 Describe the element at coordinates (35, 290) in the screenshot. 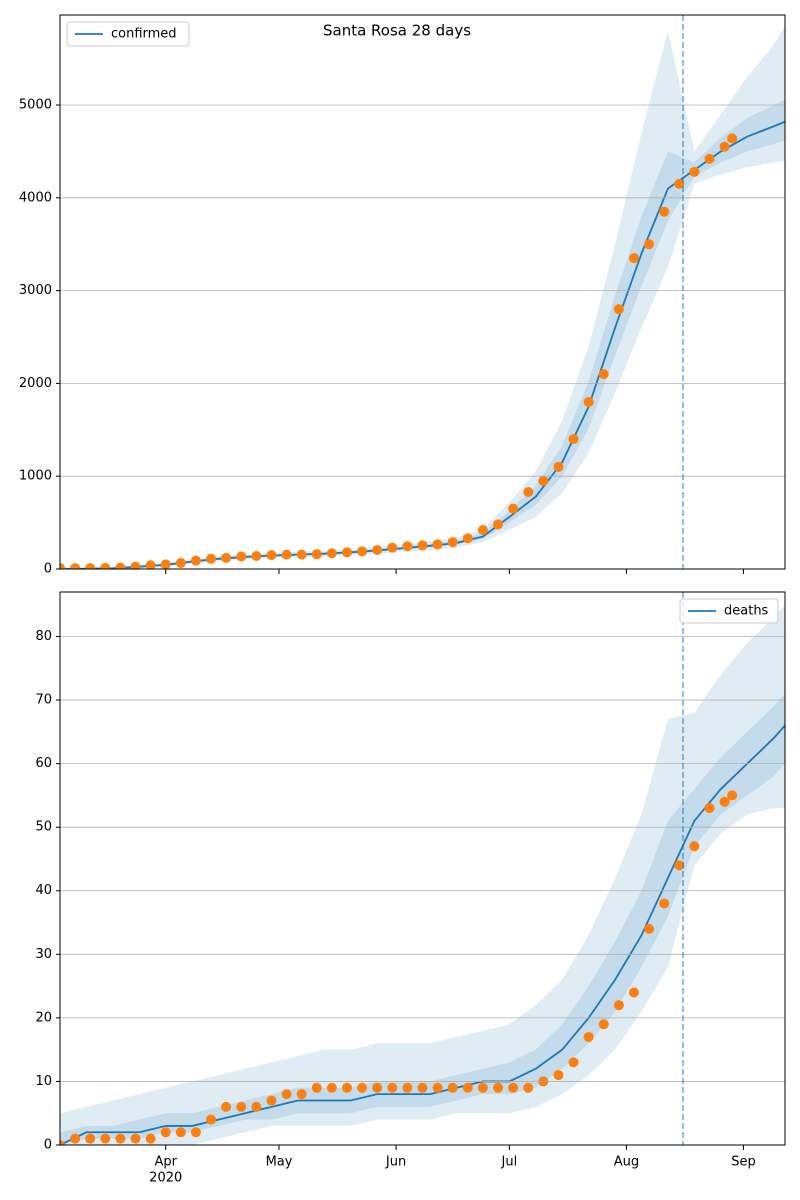

I see `y-tick-label: 3000` at that location.